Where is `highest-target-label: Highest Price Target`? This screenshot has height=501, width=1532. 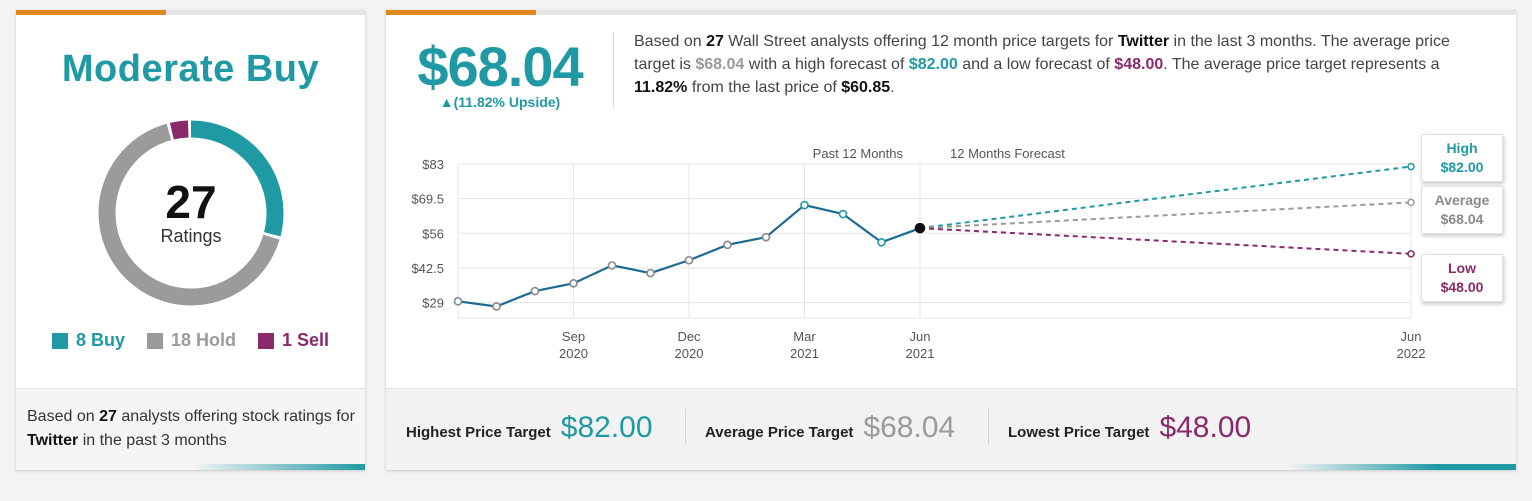
highest-target-label: Highest Price Target is located at coordinates (478, 432).